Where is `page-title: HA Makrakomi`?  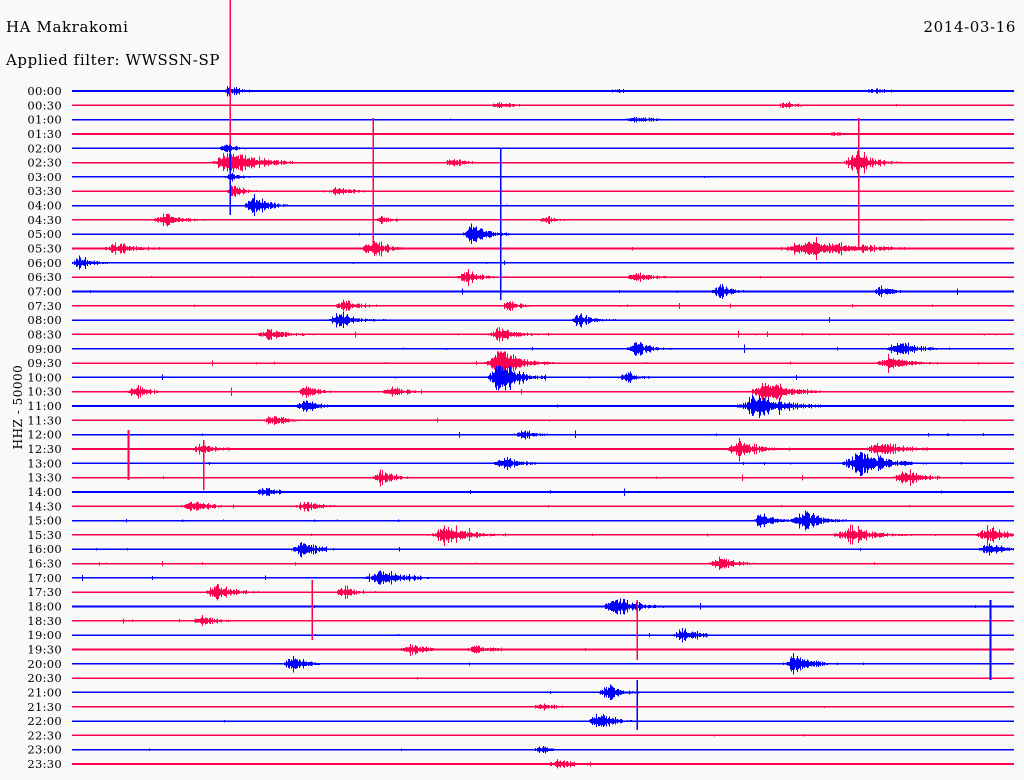 page-title: HA Makrakomi is located at coordinates (67, 27).